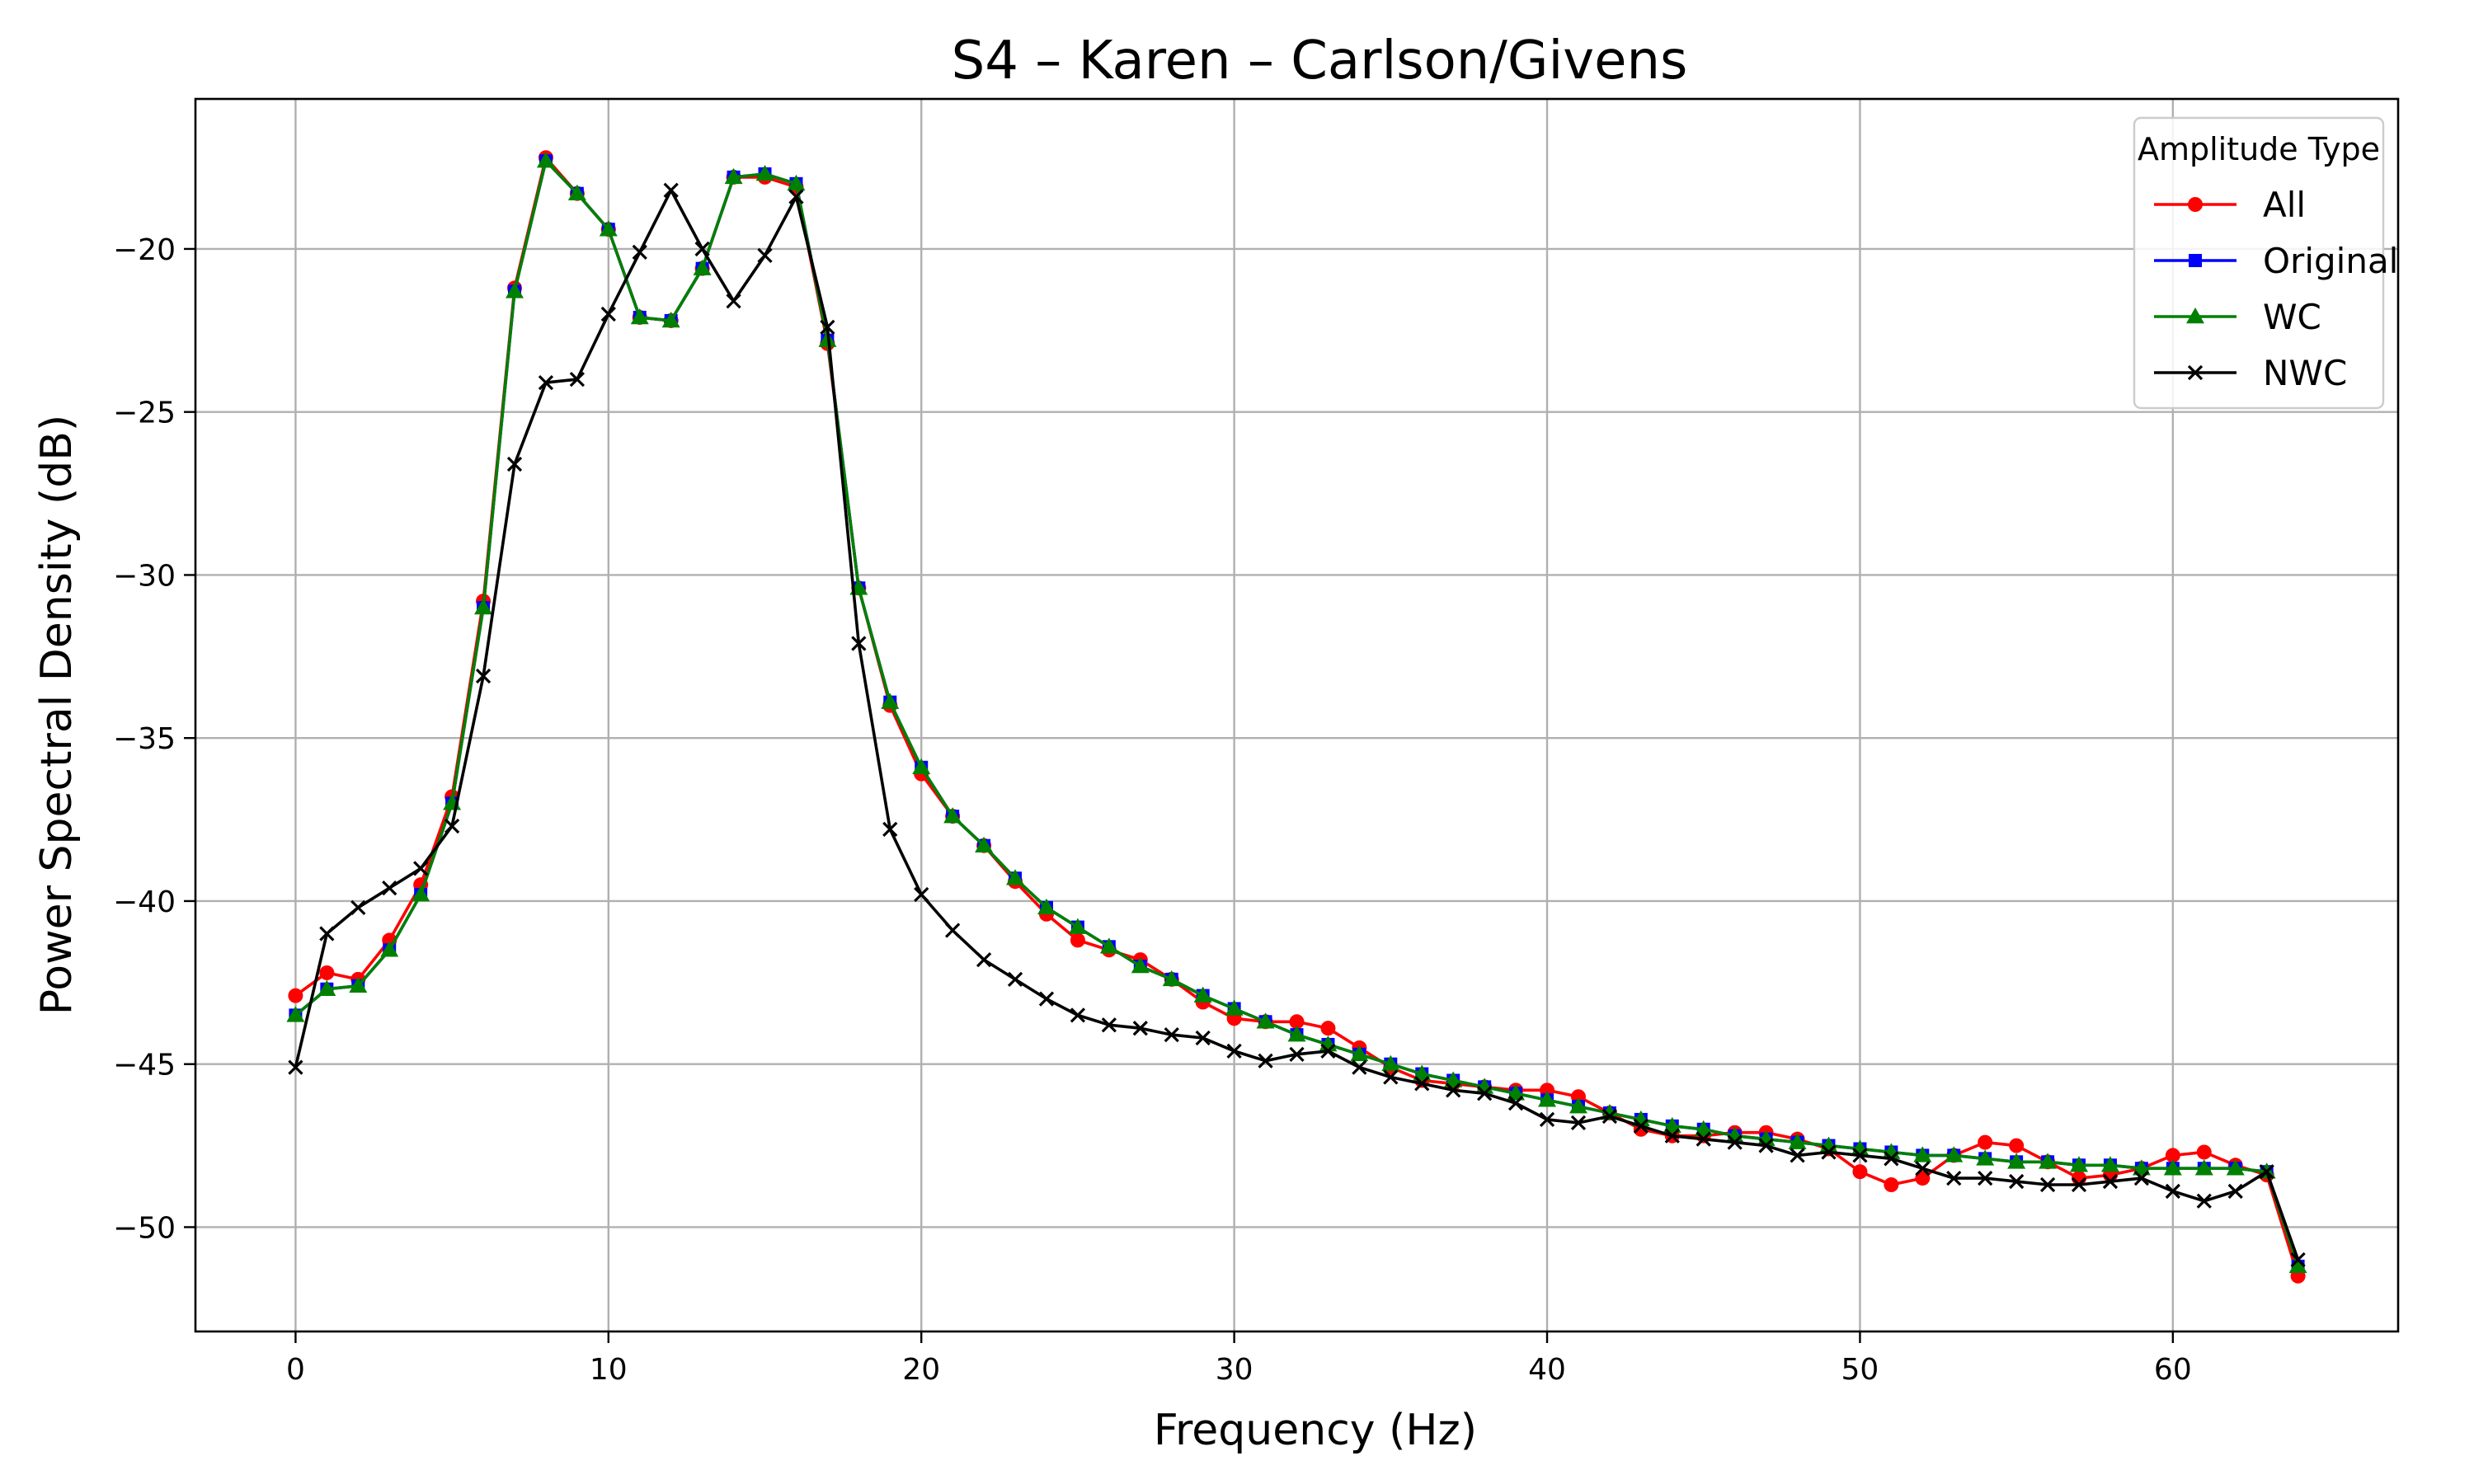 The height and width of the screenshot is (1484, 2474). What do you see at coordinates (2284, 205) in the screenshot?
I see `legend-label-all: All` at bounding box center [2284, 205].